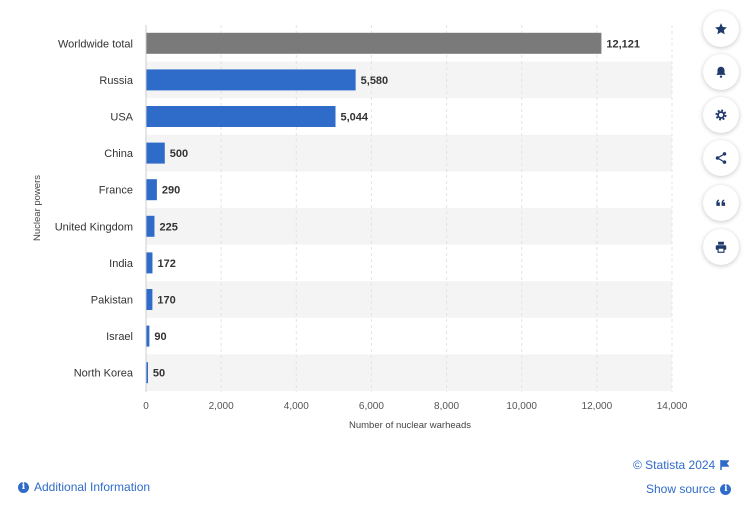  I want to click on value-label: 5,580, so click(375, 81).